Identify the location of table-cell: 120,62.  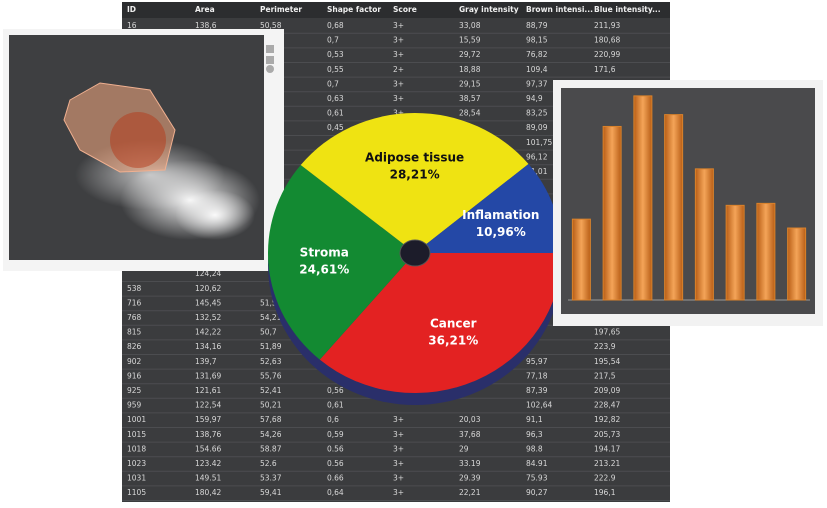
(208, 288).